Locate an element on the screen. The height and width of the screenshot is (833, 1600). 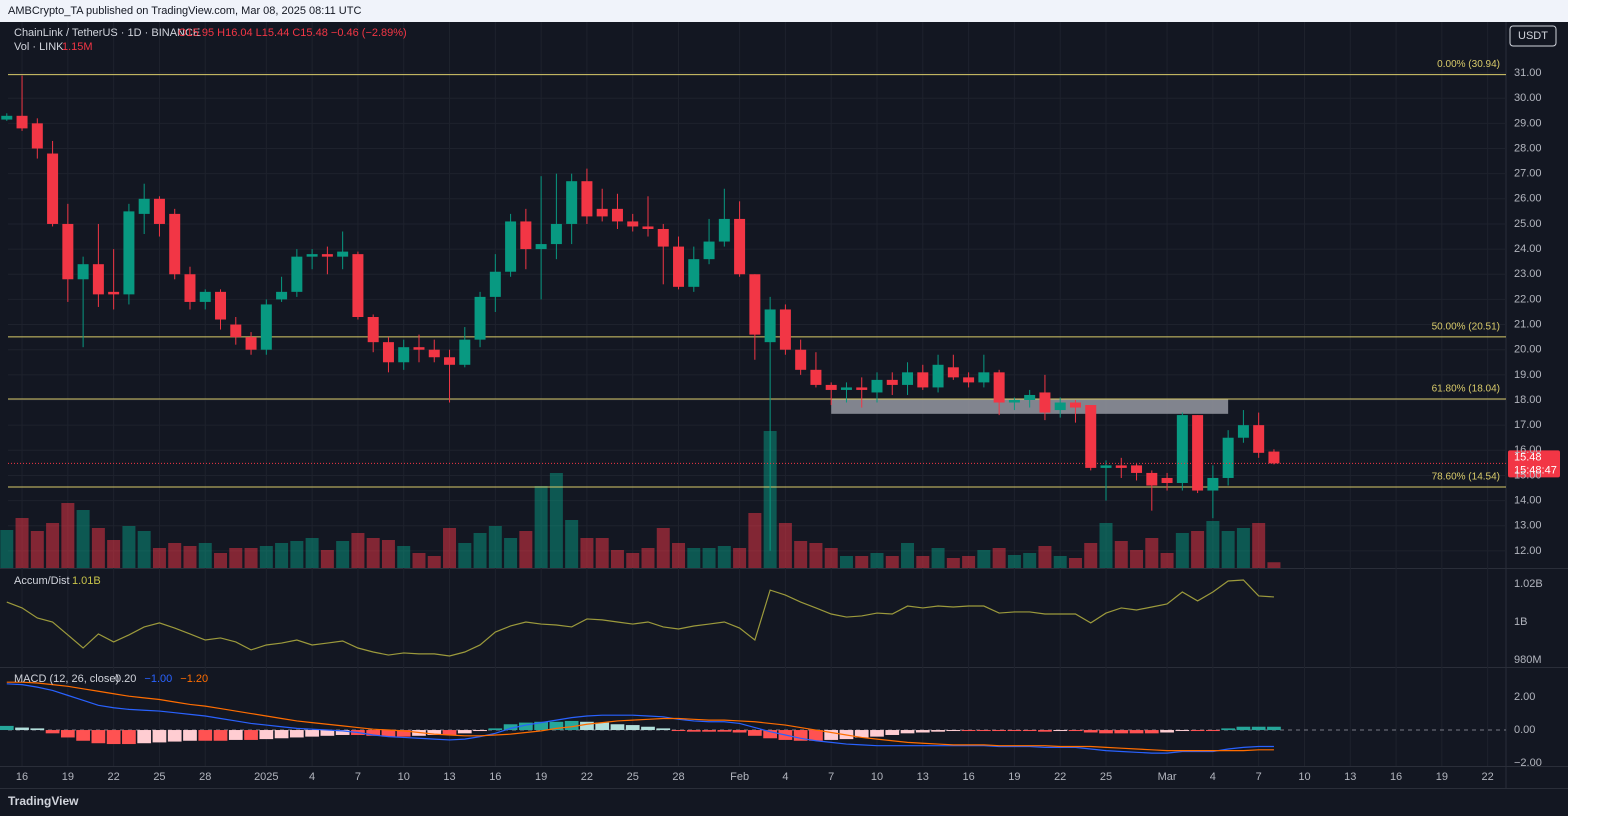
fib-label: 0.00% (30.94) is located at coordinates (1468, 64).